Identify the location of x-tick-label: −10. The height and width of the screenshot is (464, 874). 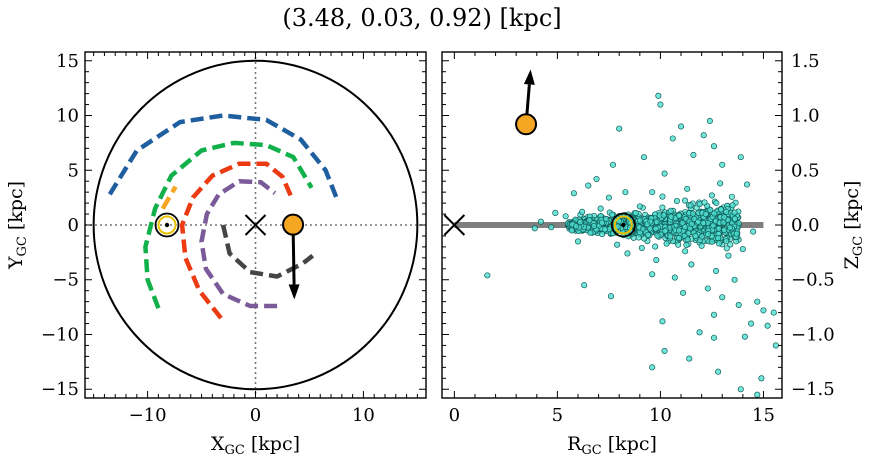
(148, 415).